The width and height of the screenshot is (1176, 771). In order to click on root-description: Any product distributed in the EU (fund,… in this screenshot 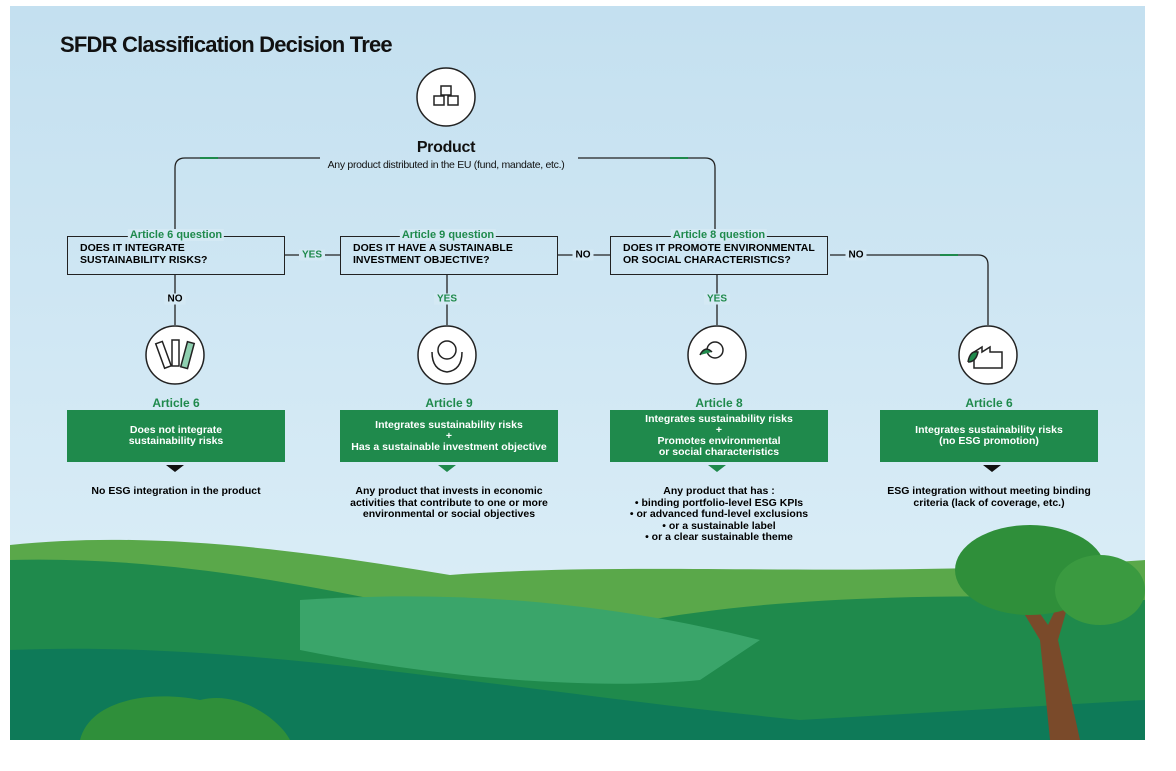, I will do `click(446, 165)`.